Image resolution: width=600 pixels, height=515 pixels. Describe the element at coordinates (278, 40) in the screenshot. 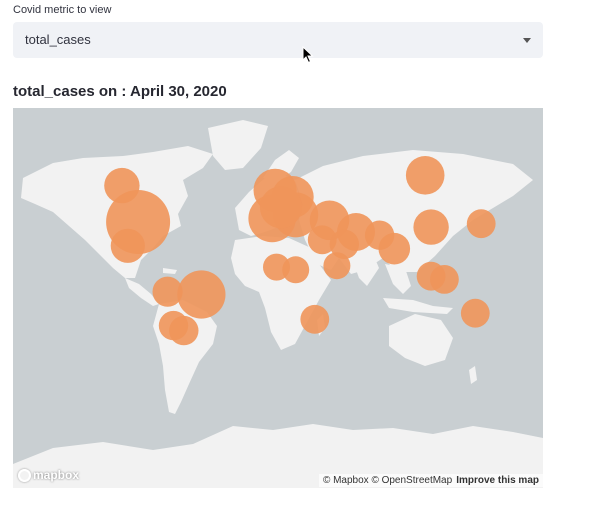

I see `metric-select: total_cases` at that location.